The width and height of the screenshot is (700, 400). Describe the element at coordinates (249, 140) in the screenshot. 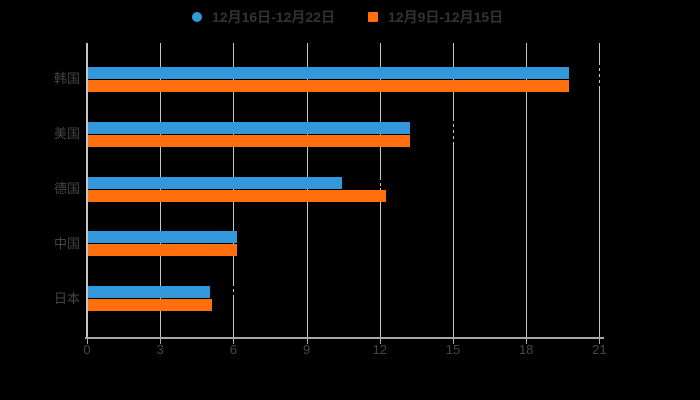

I see `bar-series2-row1` at that location.